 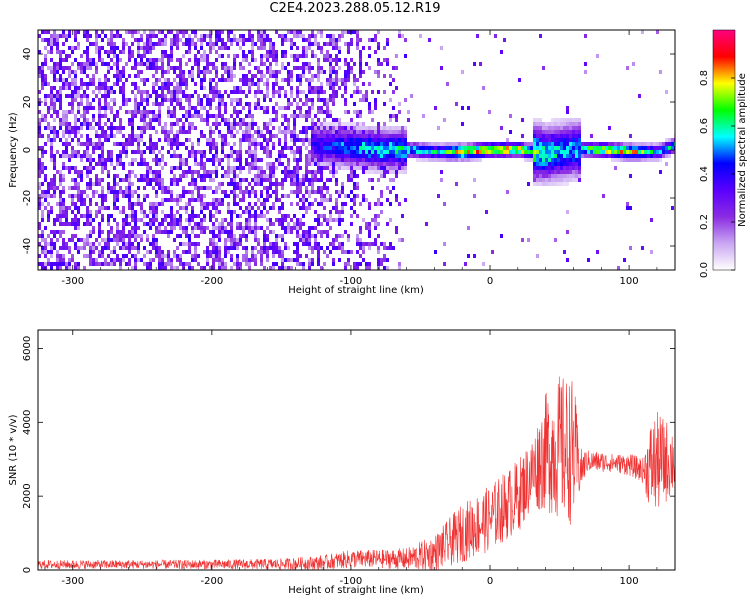 What do you see at coordinates (490, 581) in the screenshot?
I see `x-tick-label: 0` at bounding box center [490, 581].